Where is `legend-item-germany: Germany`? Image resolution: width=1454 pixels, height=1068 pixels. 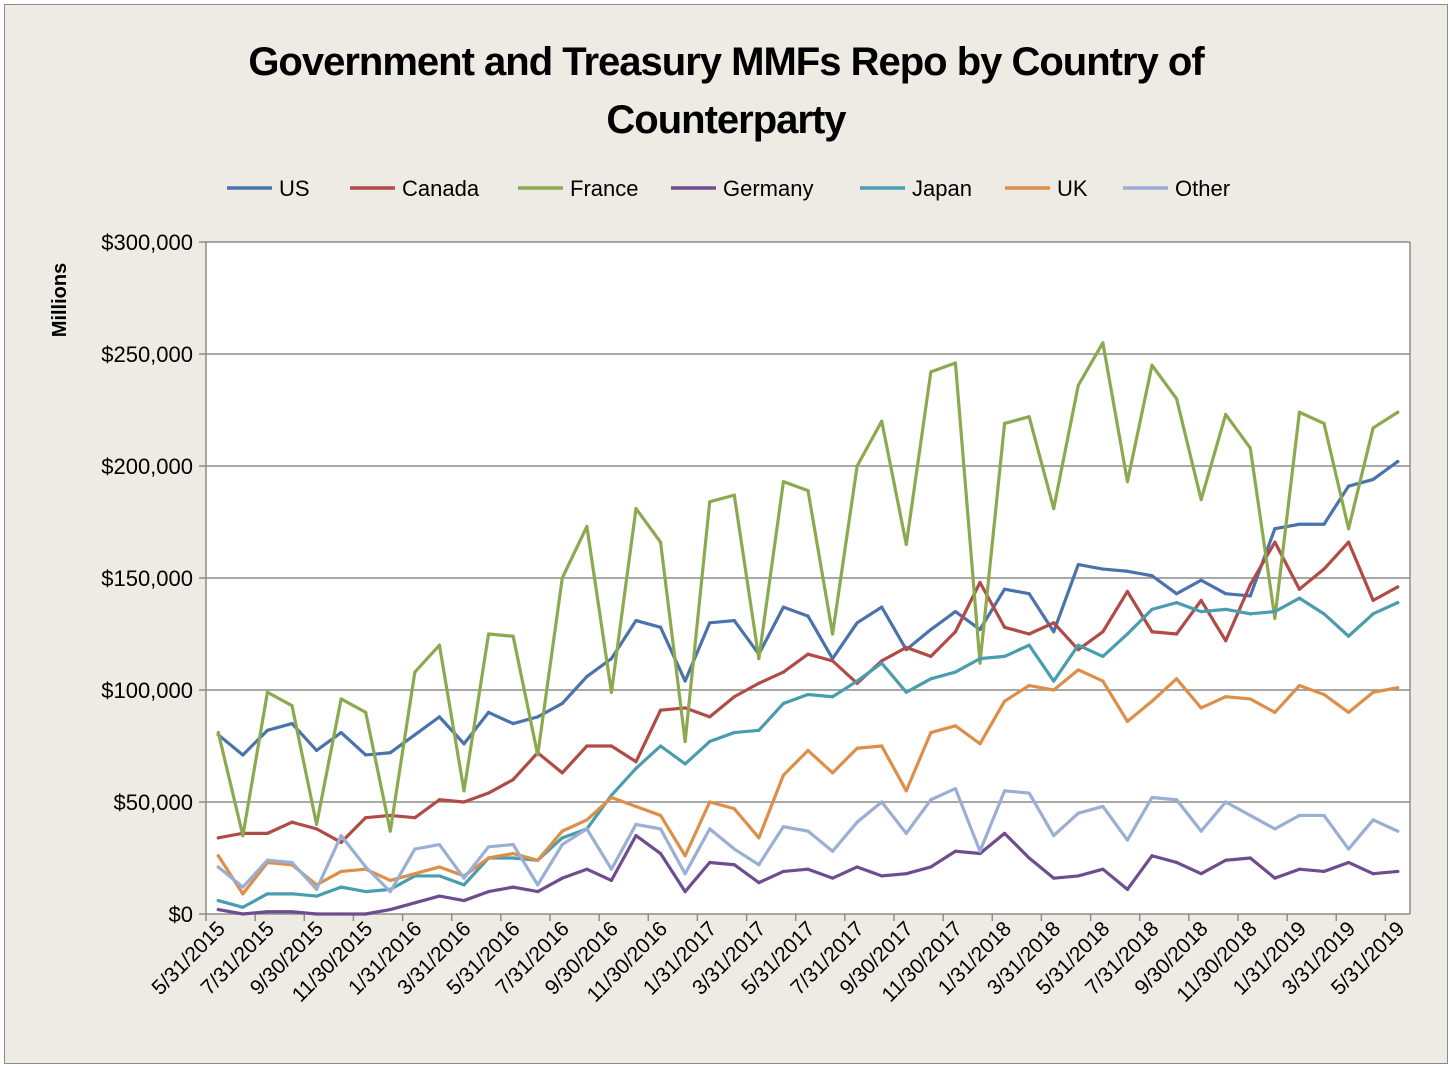 legend-item-germany: Germany is located at coordinates (742, 188).